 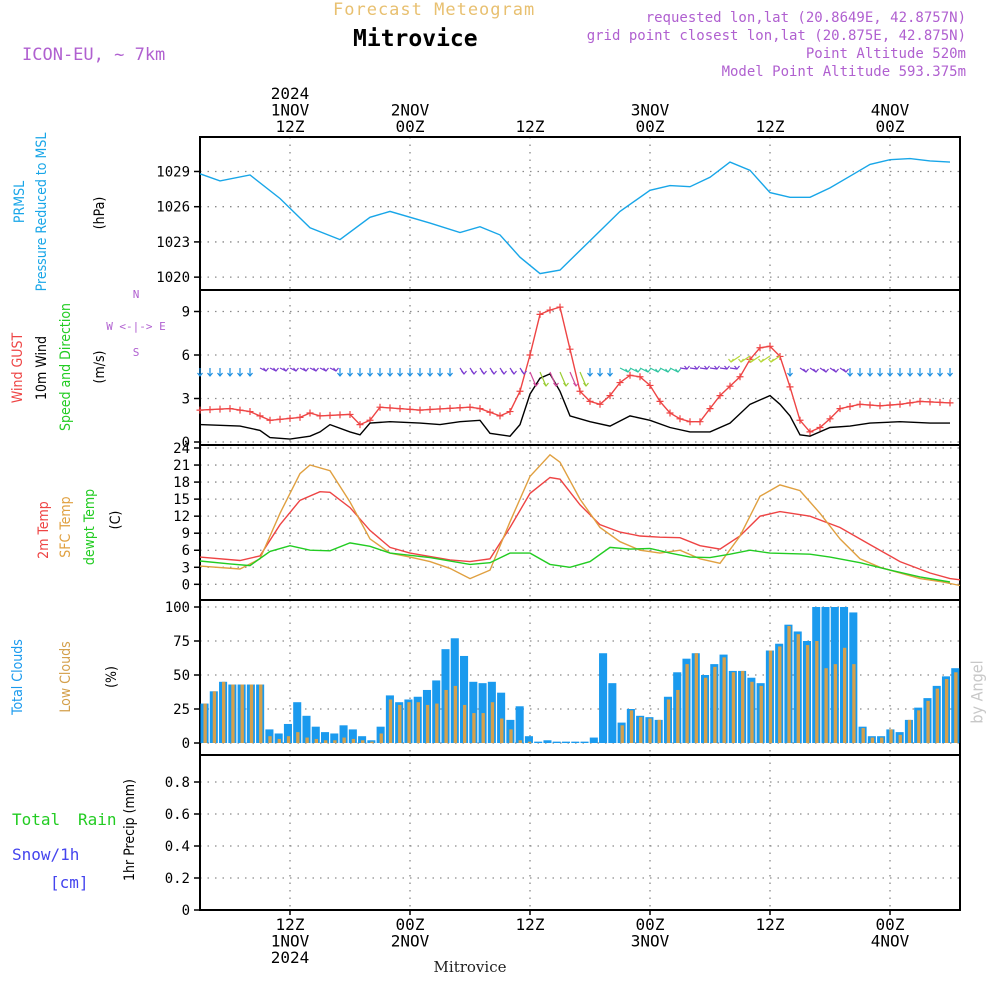 I want to click on y-tick-label-precip: 0.6, so click(x=177, y=815).